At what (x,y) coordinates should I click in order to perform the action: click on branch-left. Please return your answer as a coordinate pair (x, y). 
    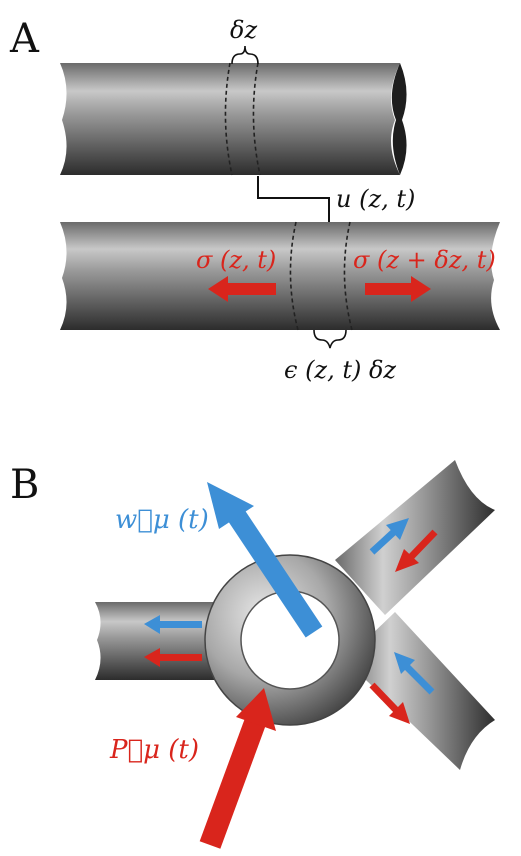
    Looking at the image, I should click on (167, 641).